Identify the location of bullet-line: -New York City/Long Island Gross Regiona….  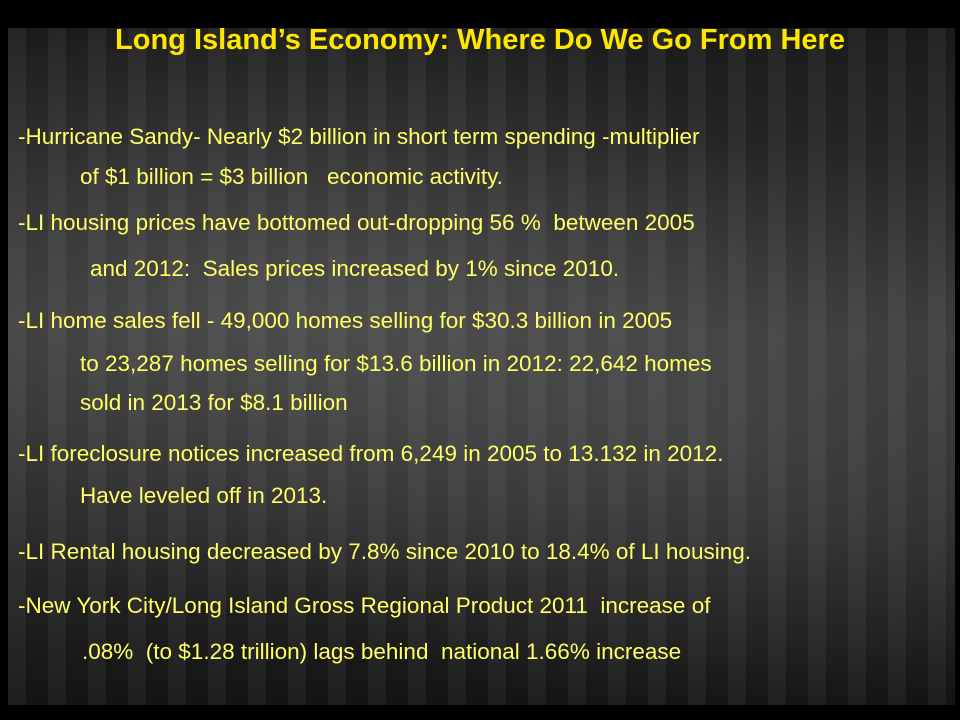
(364, 605).